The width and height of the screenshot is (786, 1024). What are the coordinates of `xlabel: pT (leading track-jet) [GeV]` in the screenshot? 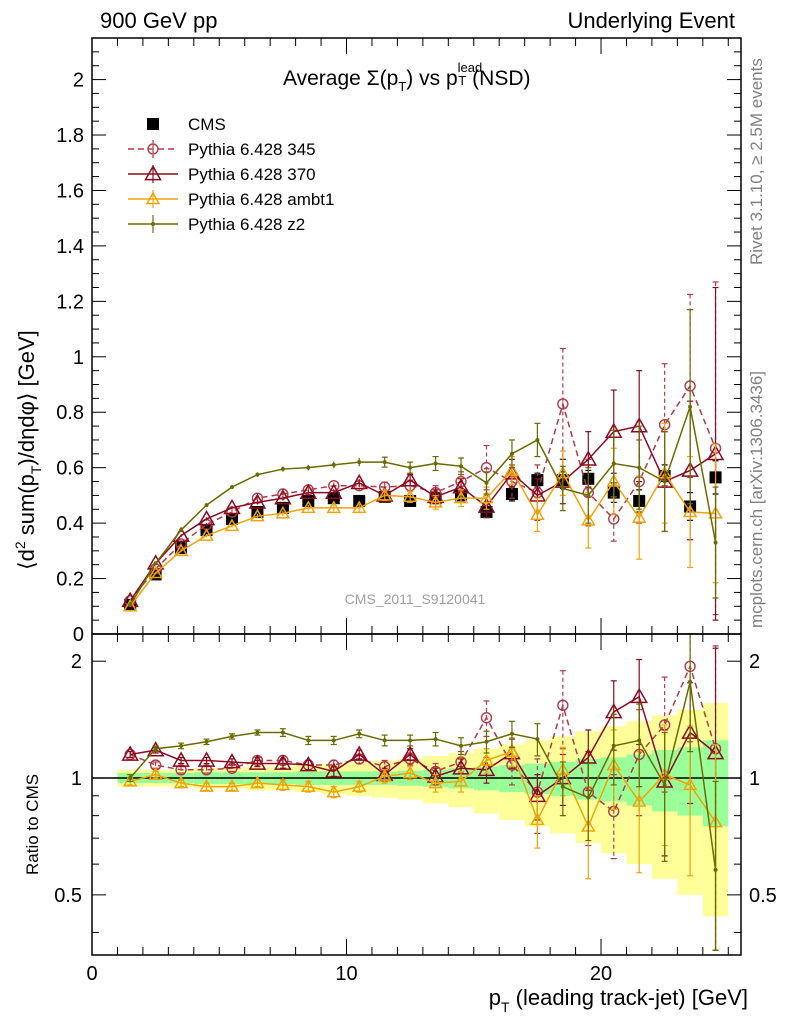 It's located at (618, 1000).